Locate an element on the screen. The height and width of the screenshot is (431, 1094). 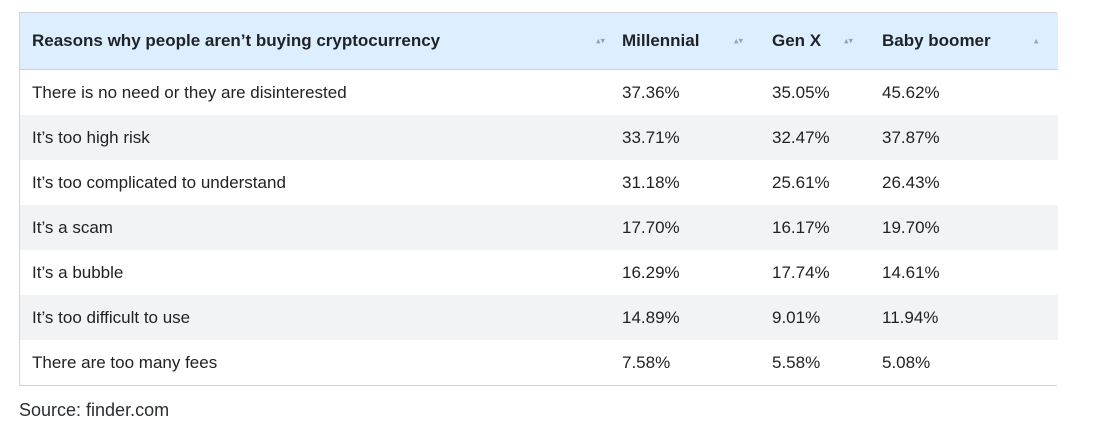
cell-text: 19.70% is located at coordinates (911, 227).